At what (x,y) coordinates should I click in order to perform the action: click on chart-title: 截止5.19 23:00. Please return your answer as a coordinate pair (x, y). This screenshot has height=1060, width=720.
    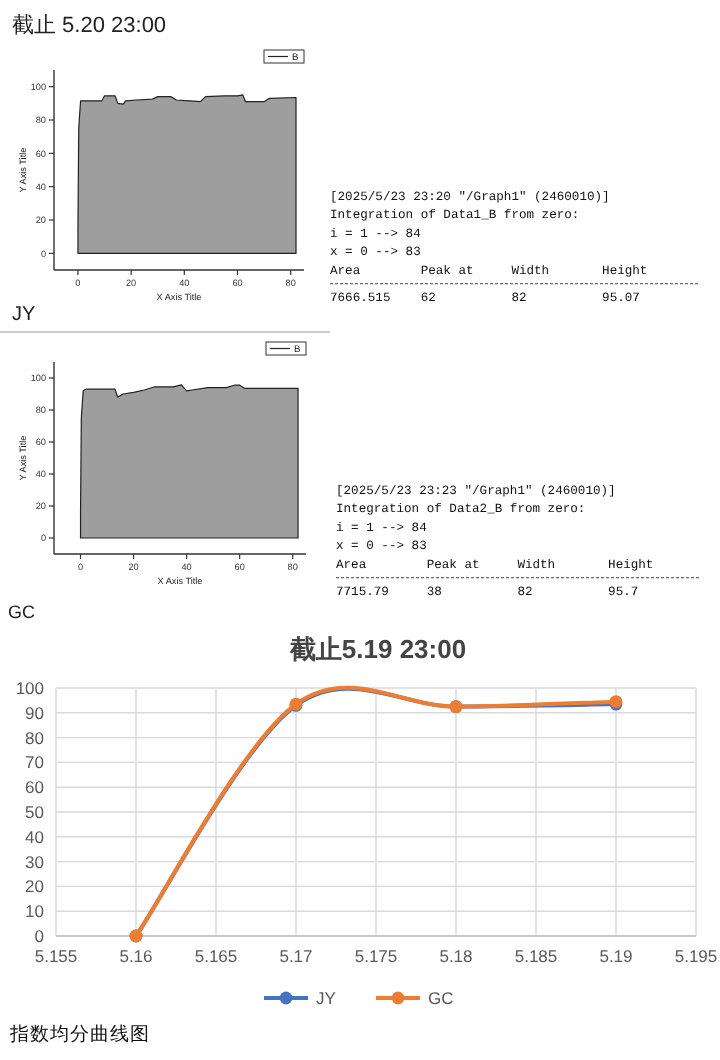
    Looking at the image, I should click on (377, 649).